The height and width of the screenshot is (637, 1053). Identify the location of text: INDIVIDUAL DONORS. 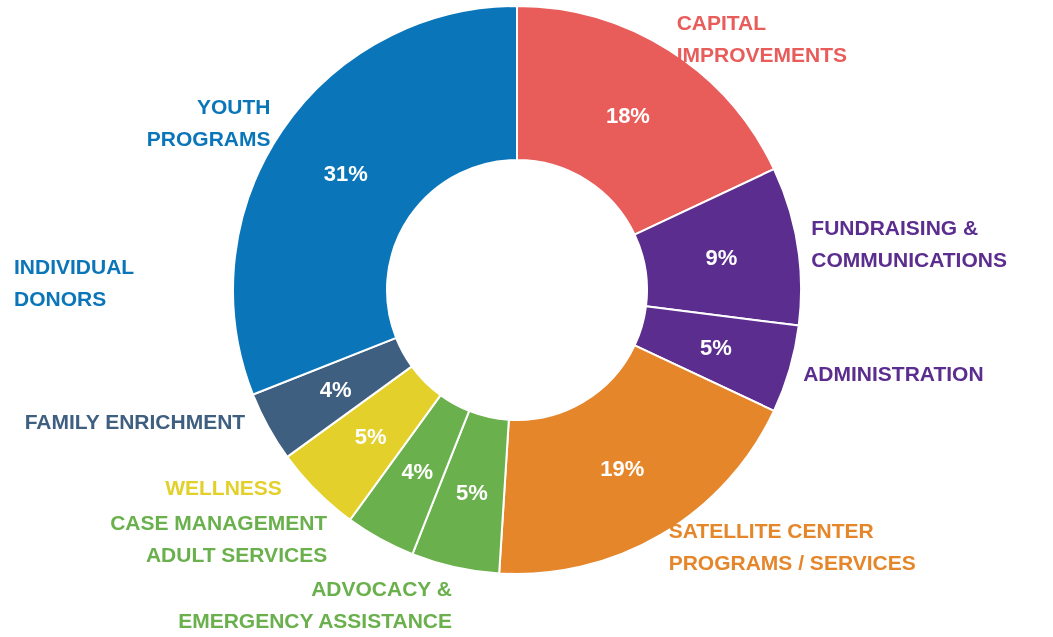
(74, 282).